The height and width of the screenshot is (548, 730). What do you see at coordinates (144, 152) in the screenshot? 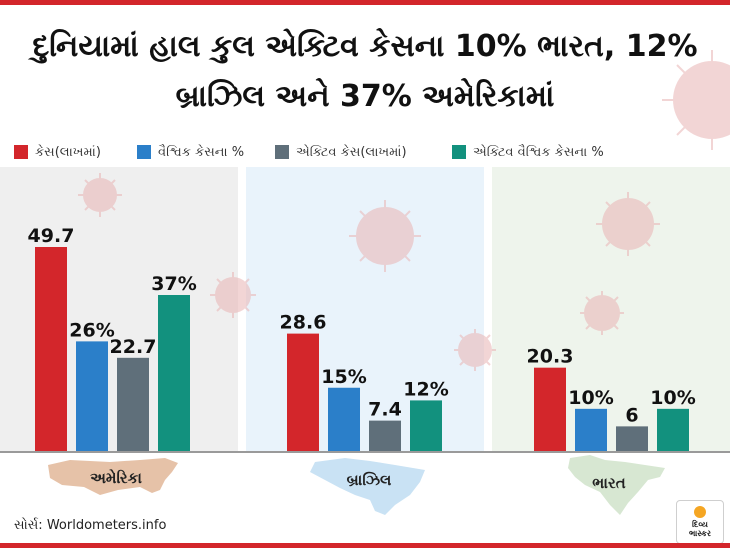
I see `legend-swatch-global-cases-pct` at bounding box center [144, 152].